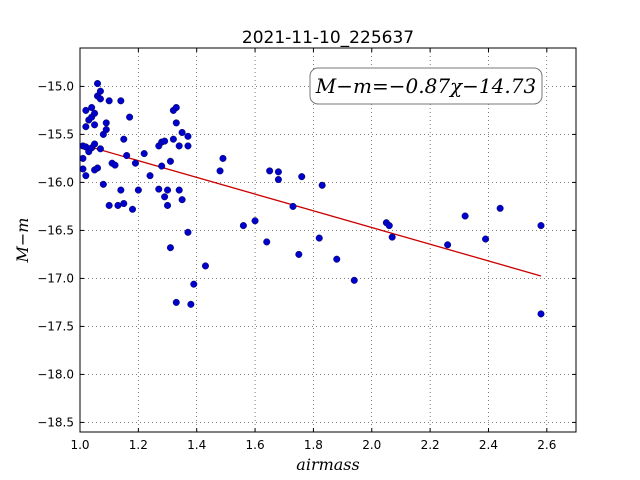 Image resolution: width=640 pixels, height=480 pixels. I want to click on x-tick-label: 1.2, so click(138, 445).